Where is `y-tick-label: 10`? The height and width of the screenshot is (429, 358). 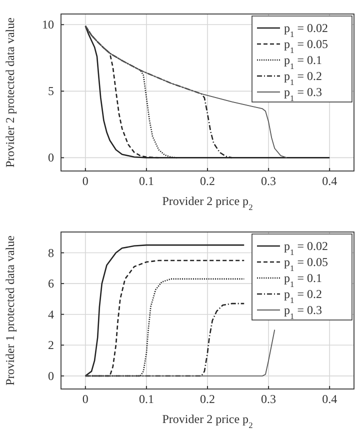 y-tick-label: 10 is located at coordinates (48, 25).